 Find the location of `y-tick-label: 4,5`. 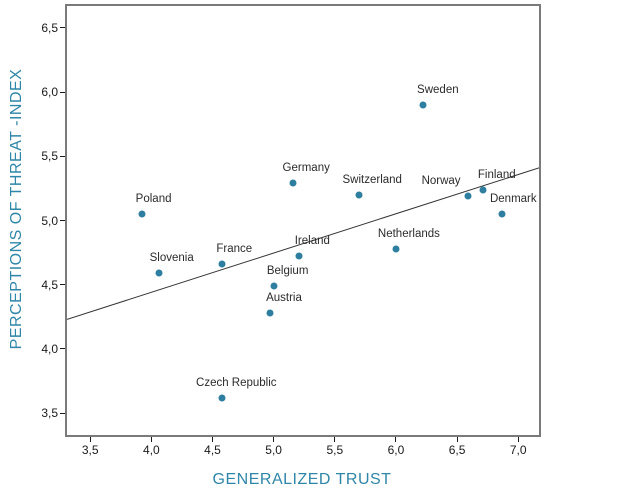

y-tick-label: 4,5 is located at coordinates (49, 284).